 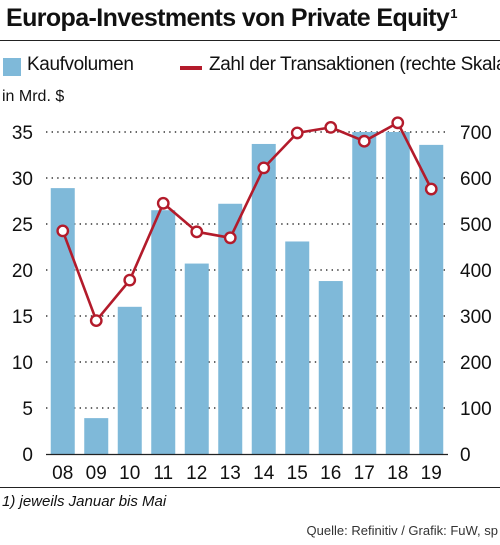 What do you see at coordinates (402, 530) in the screenshot?
I see `source-credit: Quelle: Refinitiv / Grafik: FuW, sp` at bounding box center [402, 530].